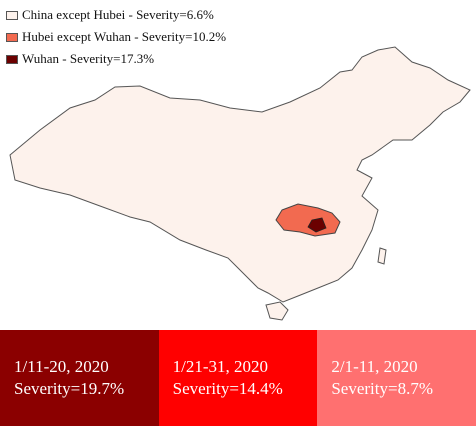 The image size is (476, 426). What do you see at coordinates (61, 366) in the screenshot?
I see `period-dates-1: 1/11-20, 2020` at bounding box center [61, 366].